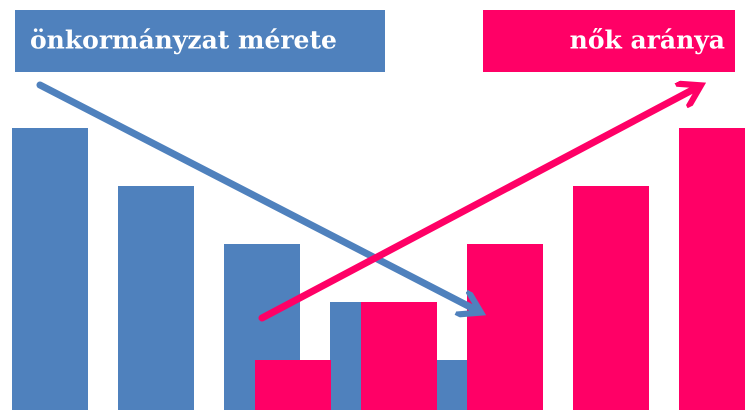  Describe the element at coordinates (647, 40) in the screenshot. I see `legend-label: nők aránya` at that location.